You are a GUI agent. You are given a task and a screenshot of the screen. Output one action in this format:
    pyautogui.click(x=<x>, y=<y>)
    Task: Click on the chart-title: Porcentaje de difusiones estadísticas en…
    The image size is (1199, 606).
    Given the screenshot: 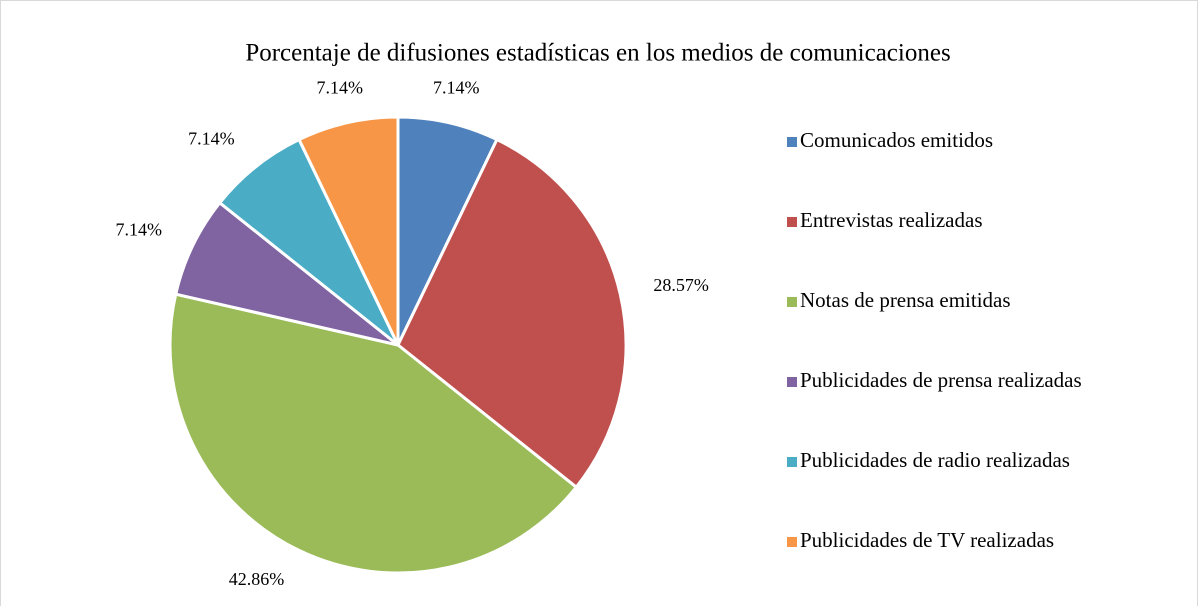 What is the action you would take?
    pyautogui.click(x=597, y=53)
    